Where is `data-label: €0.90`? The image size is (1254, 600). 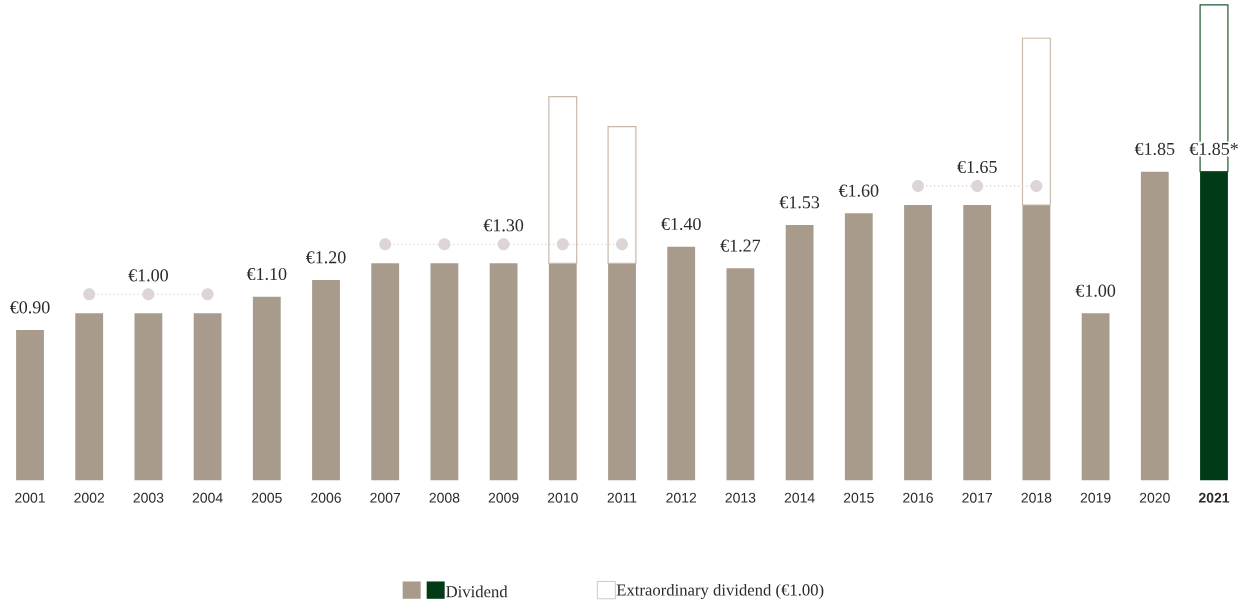
data-label: €0.90 is located at coordinates (30, 307).